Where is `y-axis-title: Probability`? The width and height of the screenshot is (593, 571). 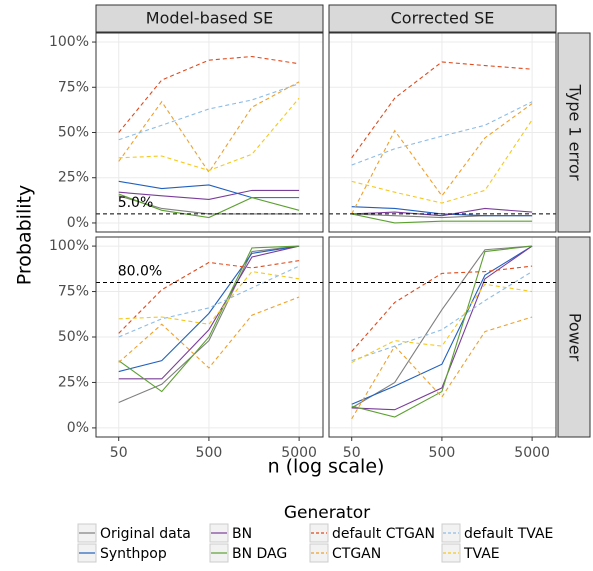 y-axis-title: Probability is located at coordinates (25, 235).